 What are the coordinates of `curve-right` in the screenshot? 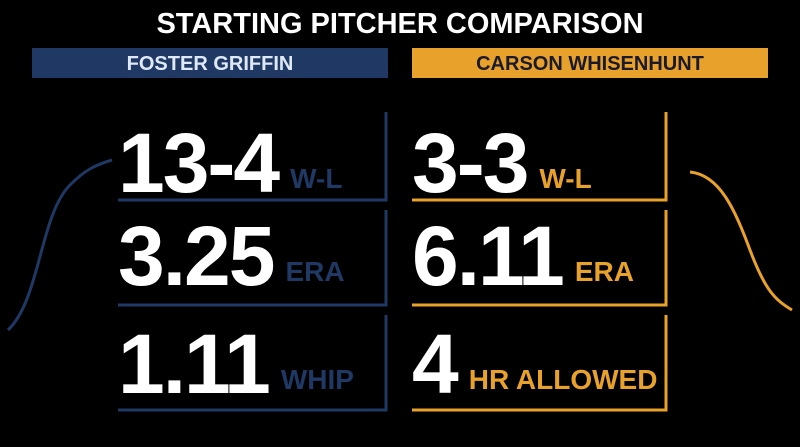 It's located at (741, 241).